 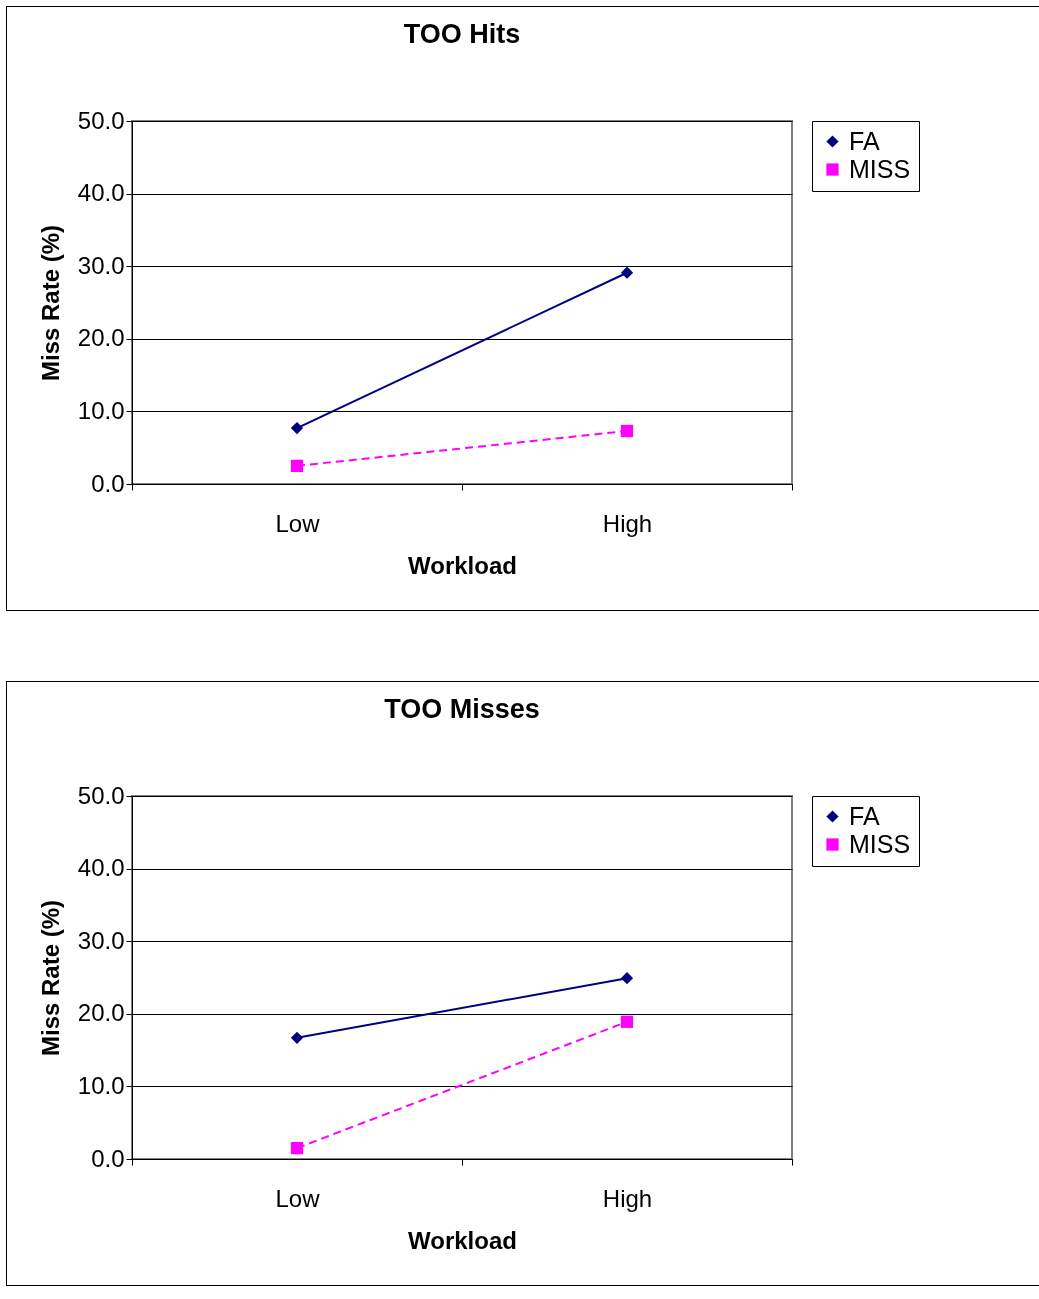 I want to click on chart-title: TOO Hits, so click(x=462, y=34).